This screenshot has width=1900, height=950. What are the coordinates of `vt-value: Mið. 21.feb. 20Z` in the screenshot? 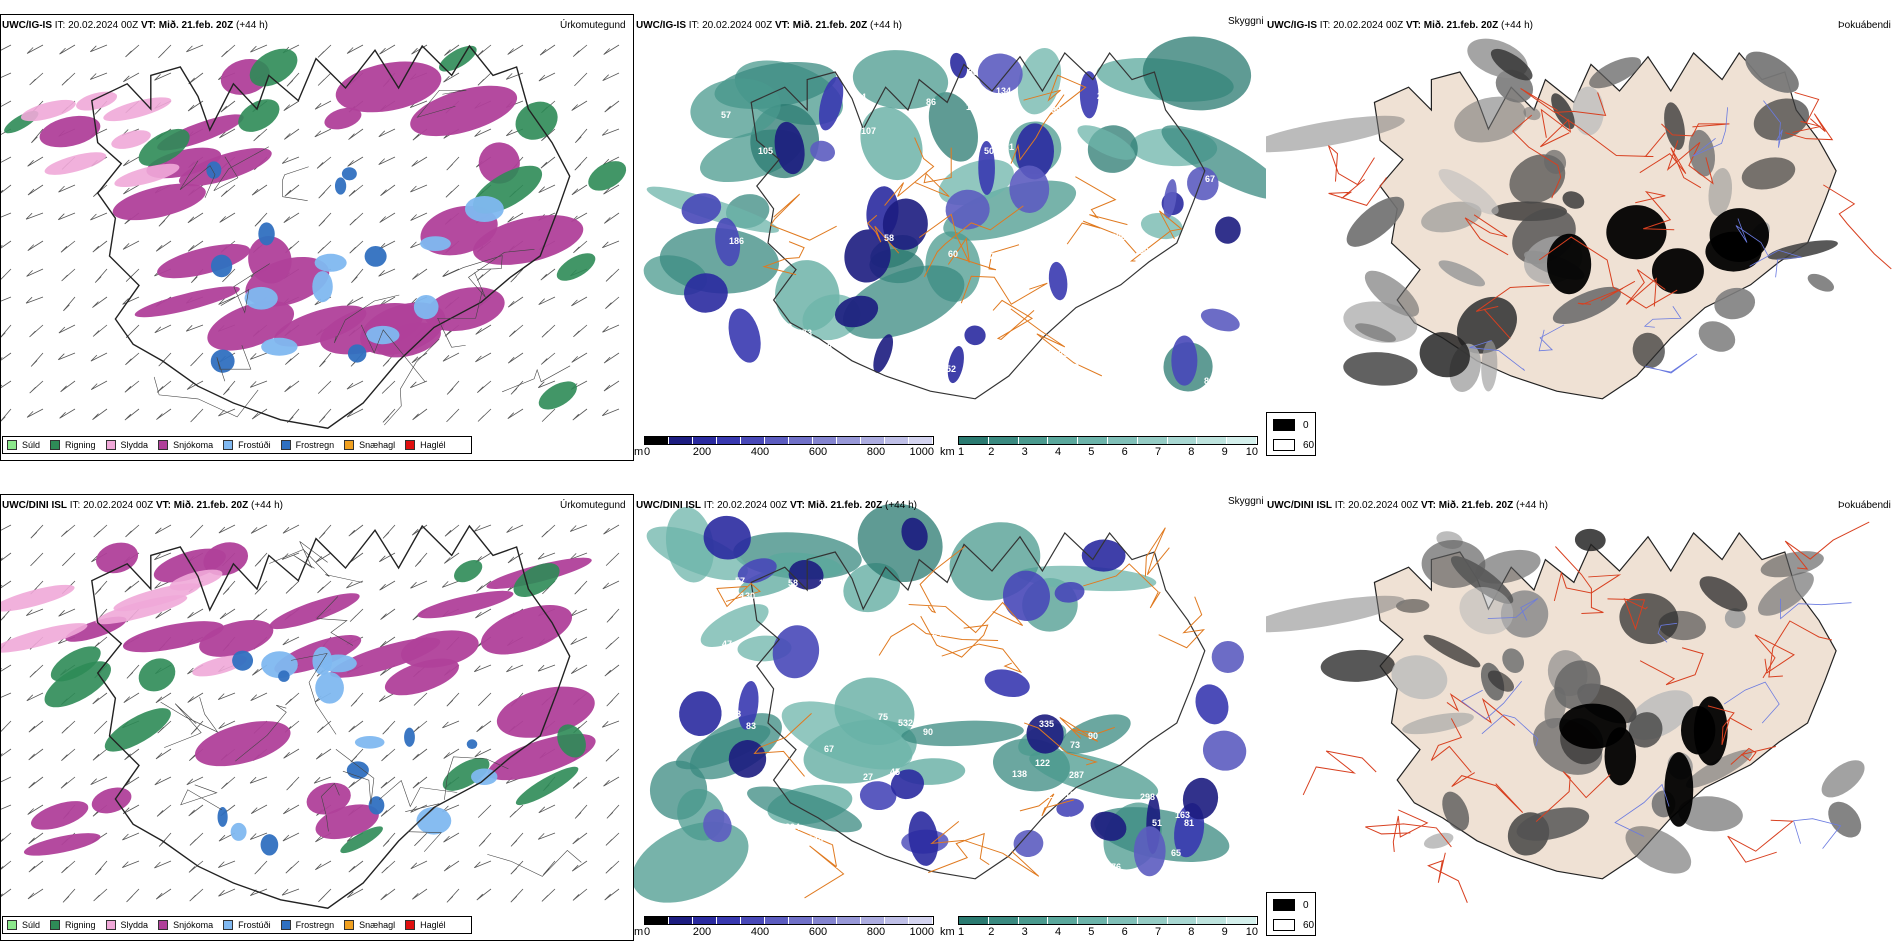 It's located at (196, 25).